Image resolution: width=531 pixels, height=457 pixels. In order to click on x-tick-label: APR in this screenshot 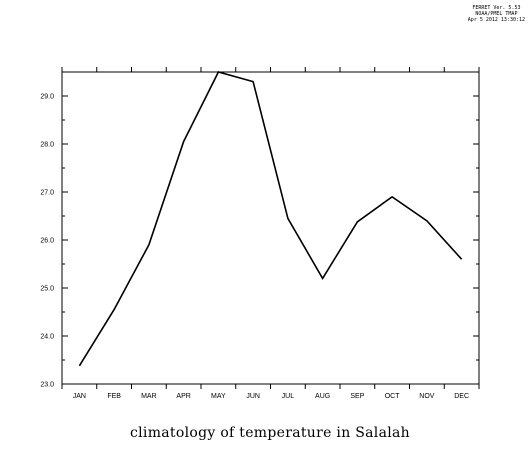, I will do `click(183, 396)`.